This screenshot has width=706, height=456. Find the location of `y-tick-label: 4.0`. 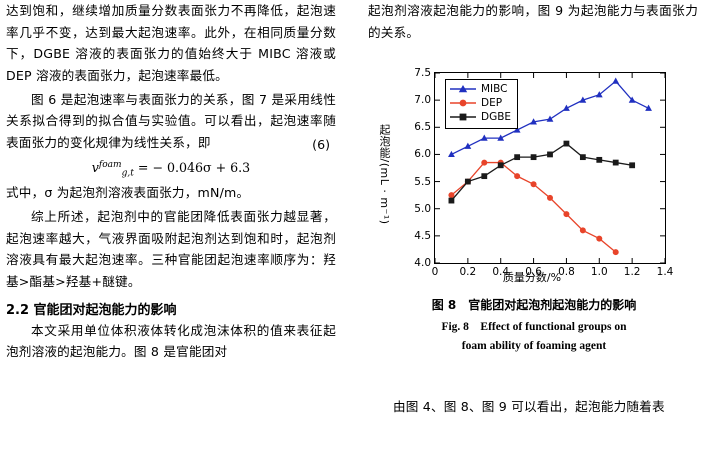

y-tick-label: 4.0 is located at coordinates (422, 263).